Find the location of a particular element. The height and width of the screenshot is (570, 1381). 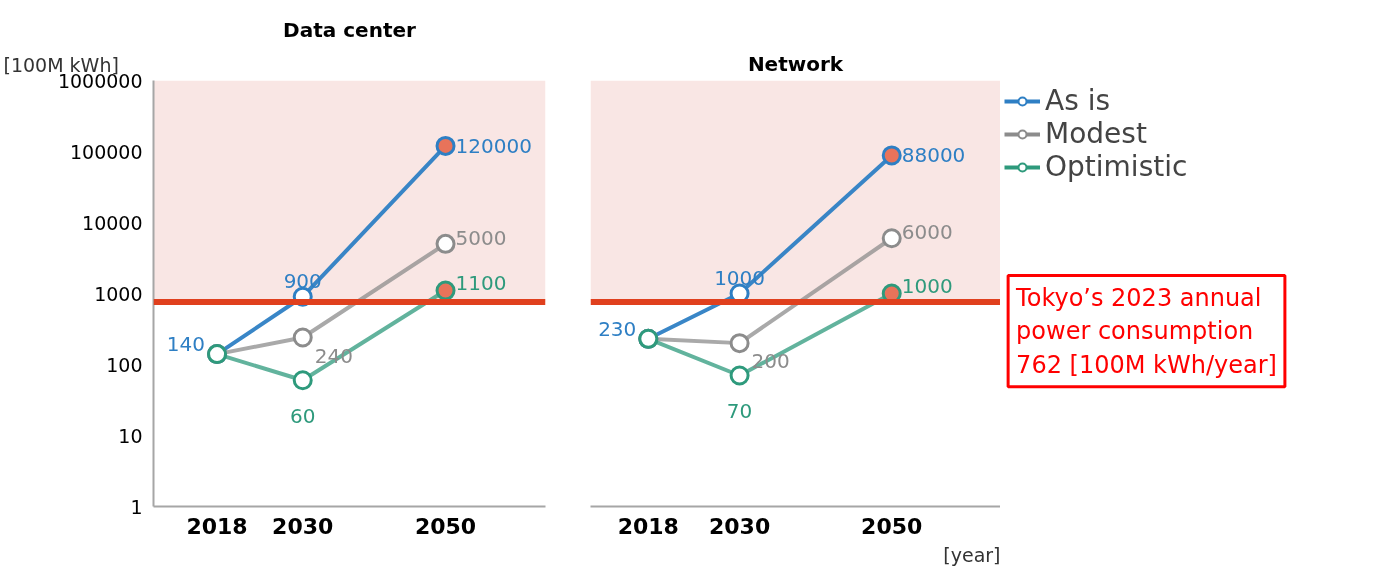

data-label: 1000 is located at coordinates (927, 285).